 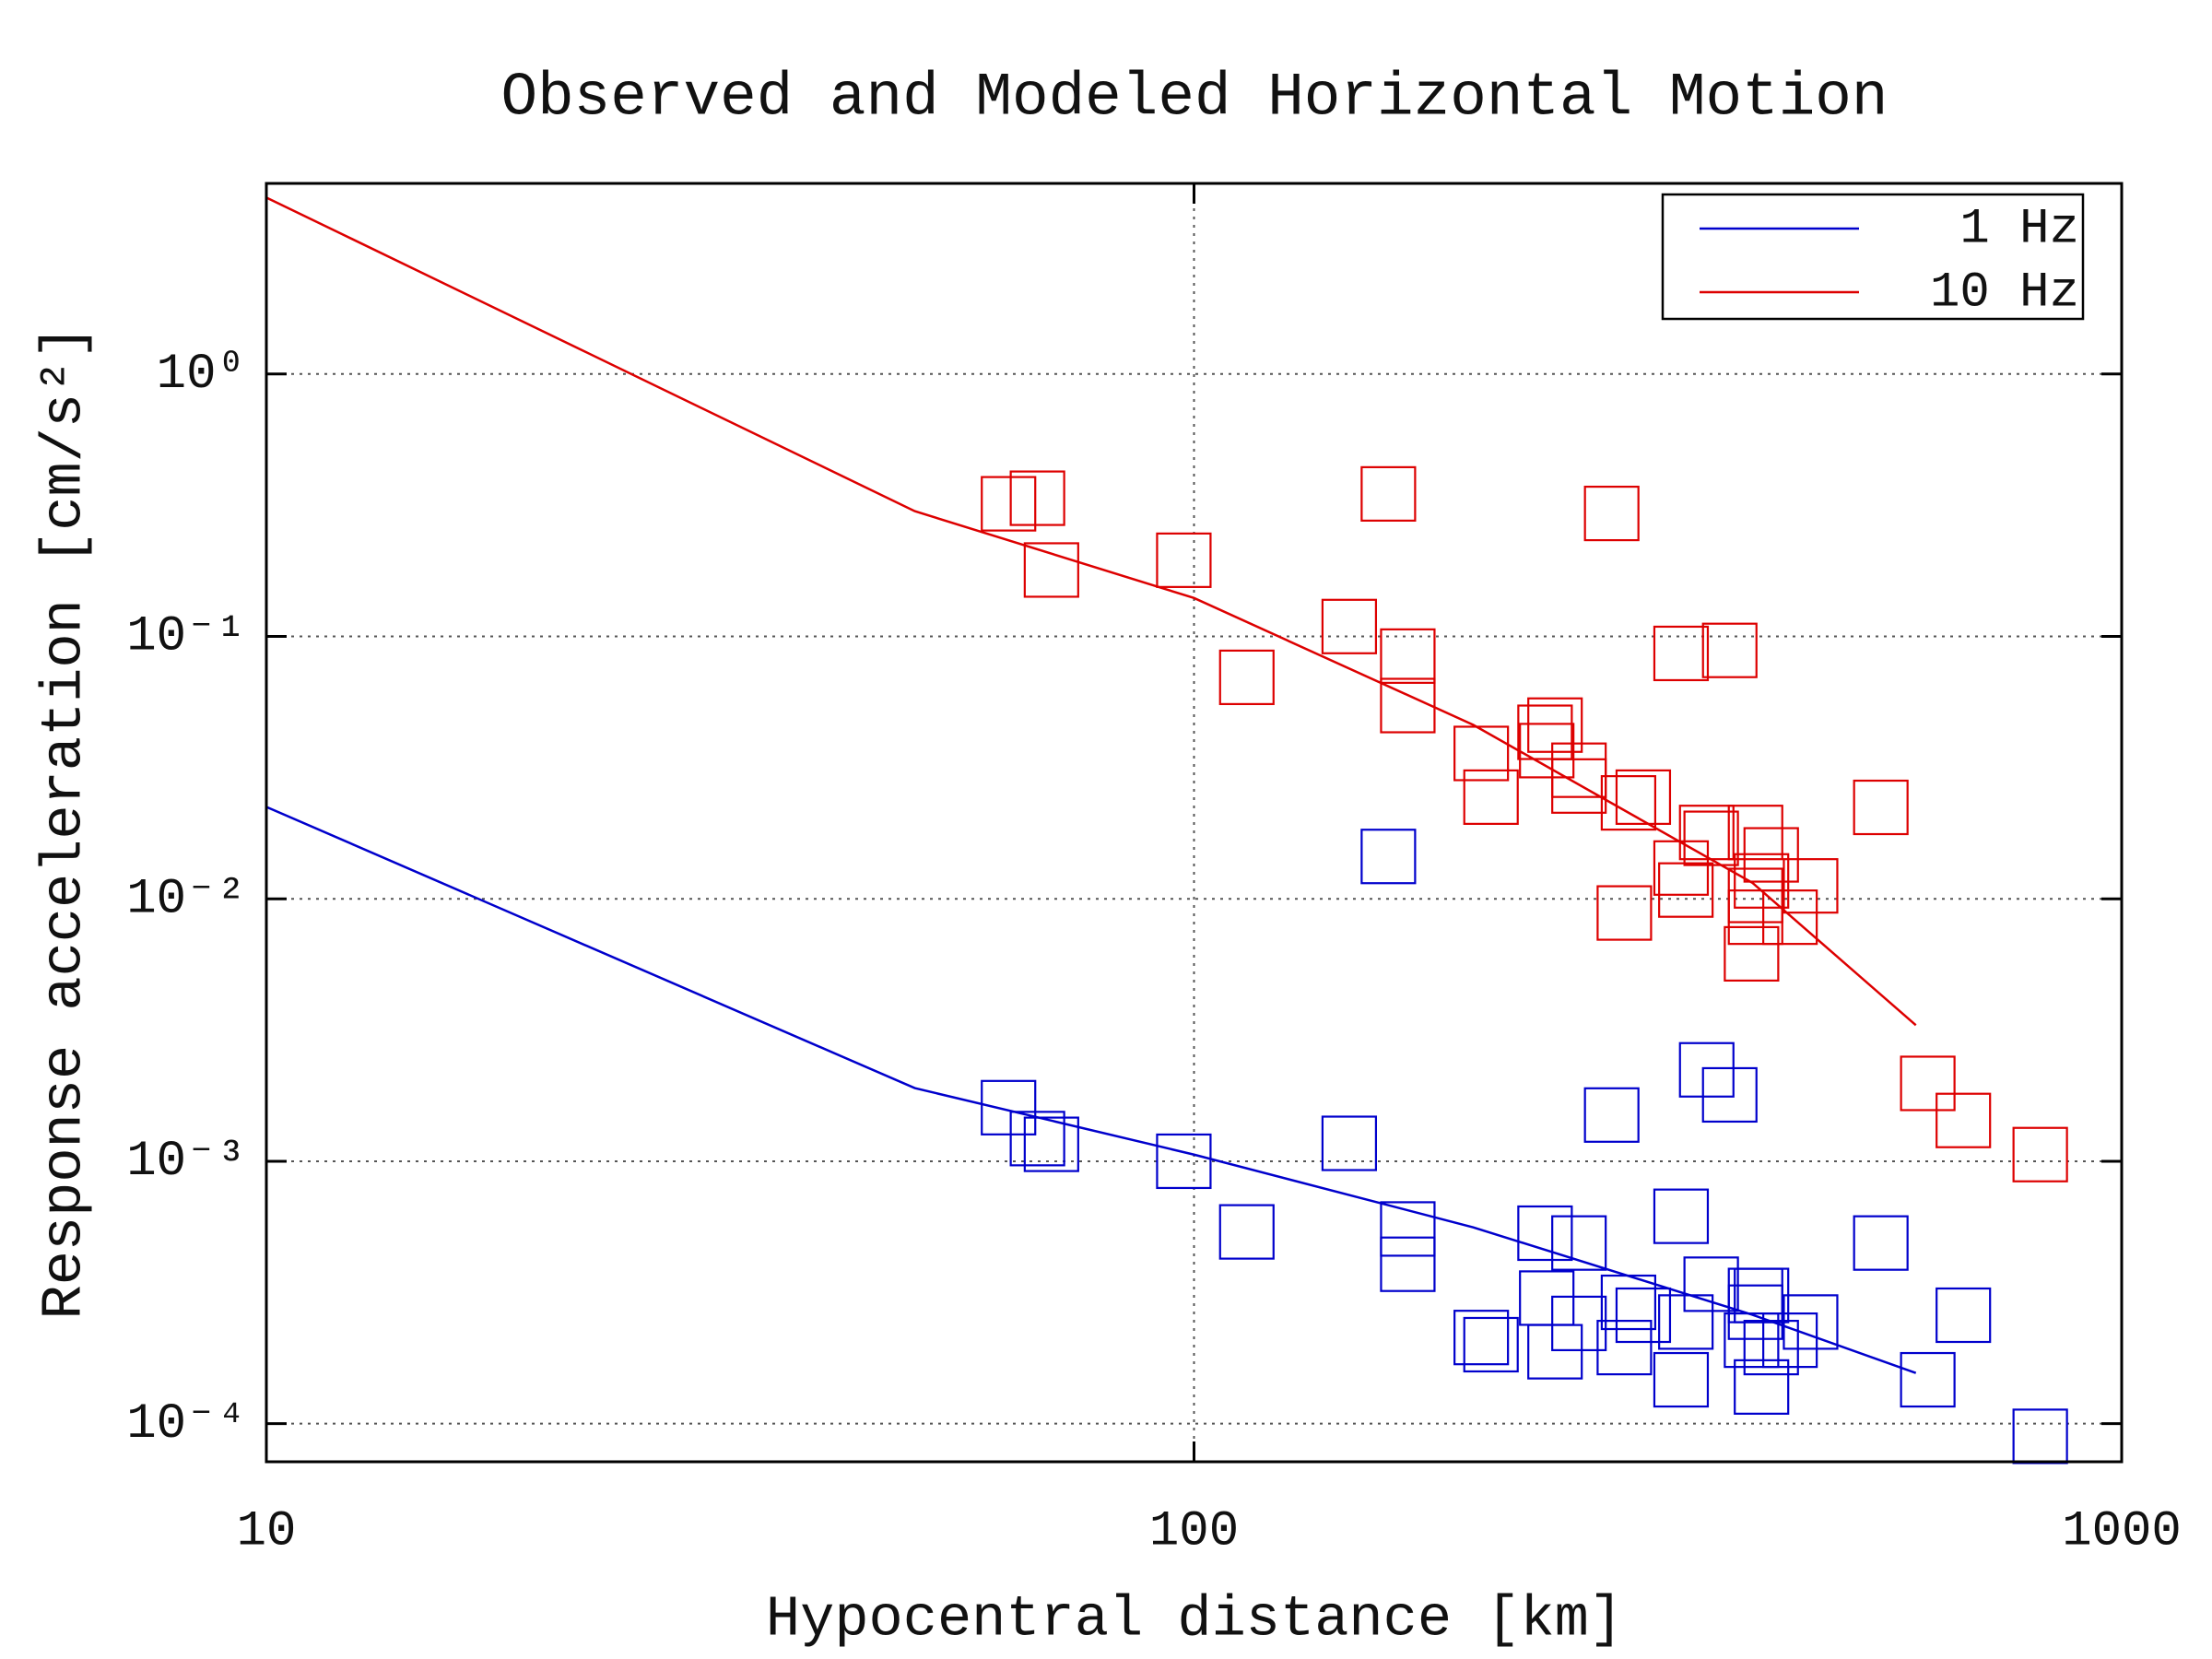 I want to click on y-tick-label: 10⁻⁴, so click(x=186, y=1424).